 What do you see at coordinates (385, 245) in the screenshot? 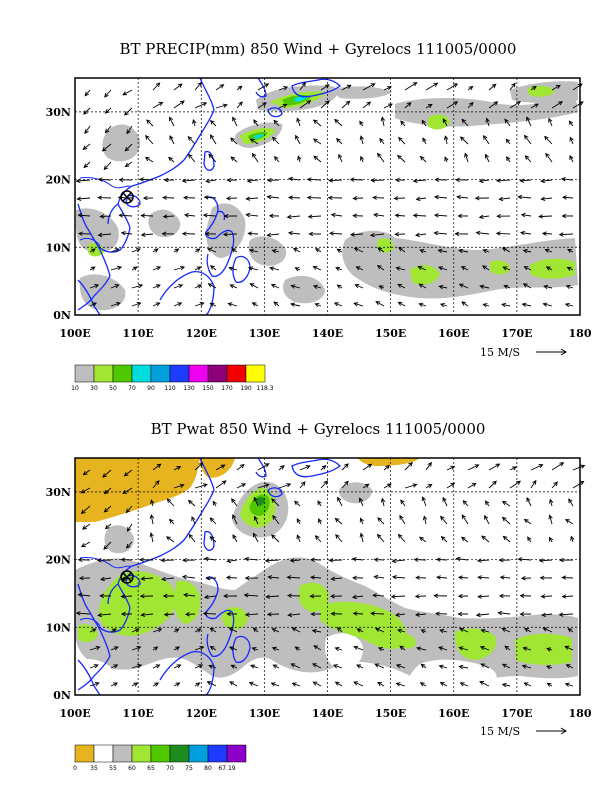
I see `precip-area` at bounding box center [385, 245].